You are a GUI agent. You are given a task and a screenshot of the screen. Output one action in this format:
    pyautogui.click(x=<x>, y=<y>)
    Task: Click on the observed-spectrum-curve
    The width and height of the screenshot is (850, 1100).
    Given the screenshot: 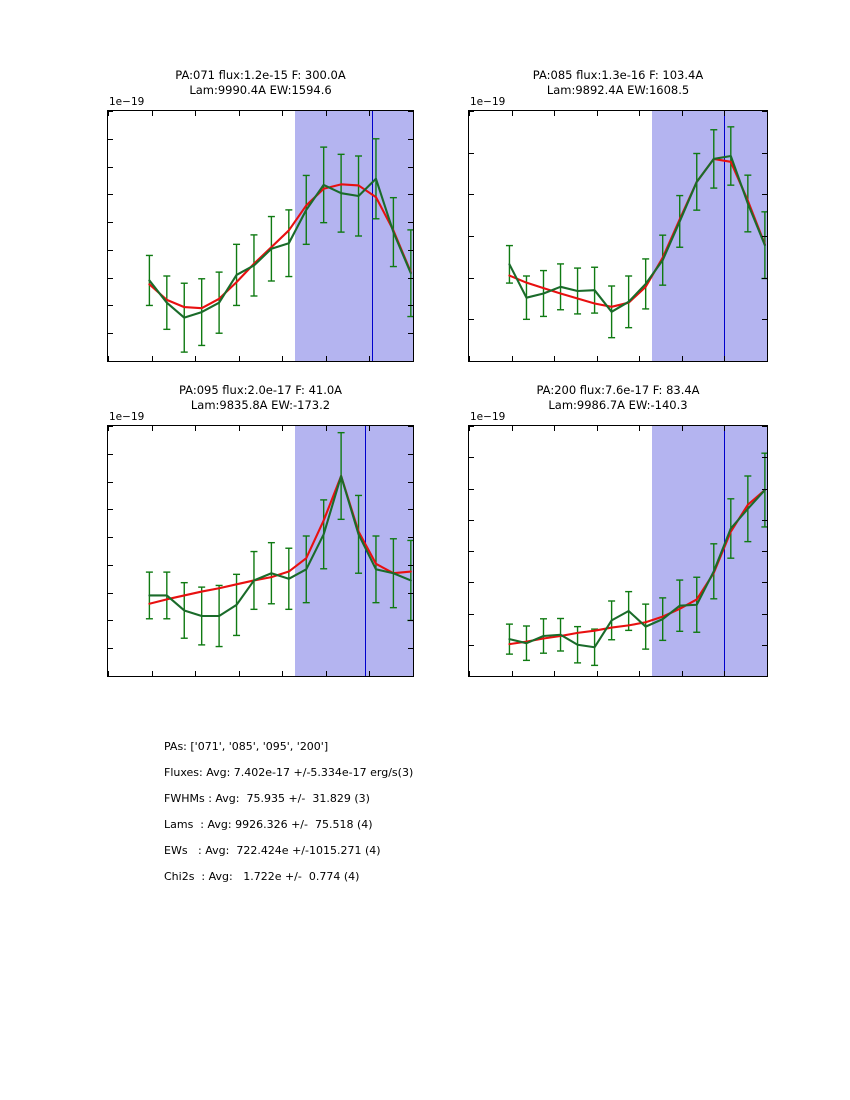 What is the action you would take?
    pyautogui.click(x=637, y=569)
    